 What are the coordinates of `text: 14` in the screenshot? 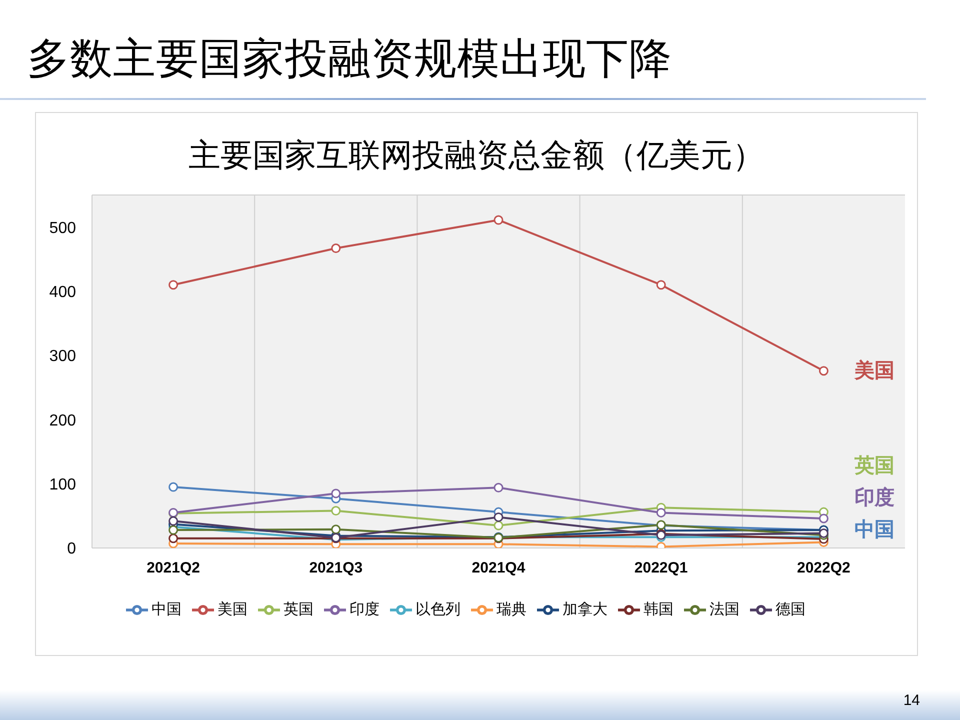 It's located at (911, 701).